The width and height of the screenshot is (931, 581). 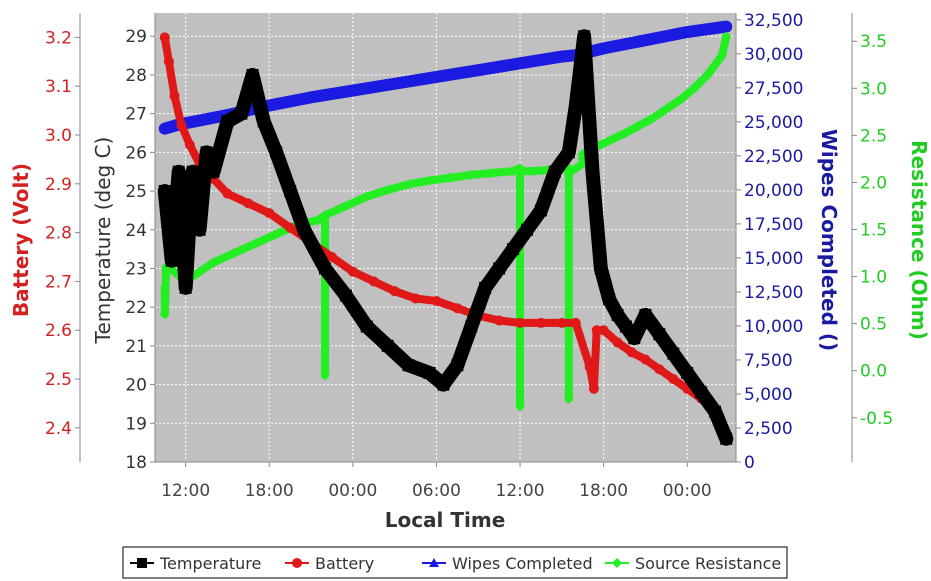 I want to click on battery-tick-label: 3.2, so click(x=58, y=38).